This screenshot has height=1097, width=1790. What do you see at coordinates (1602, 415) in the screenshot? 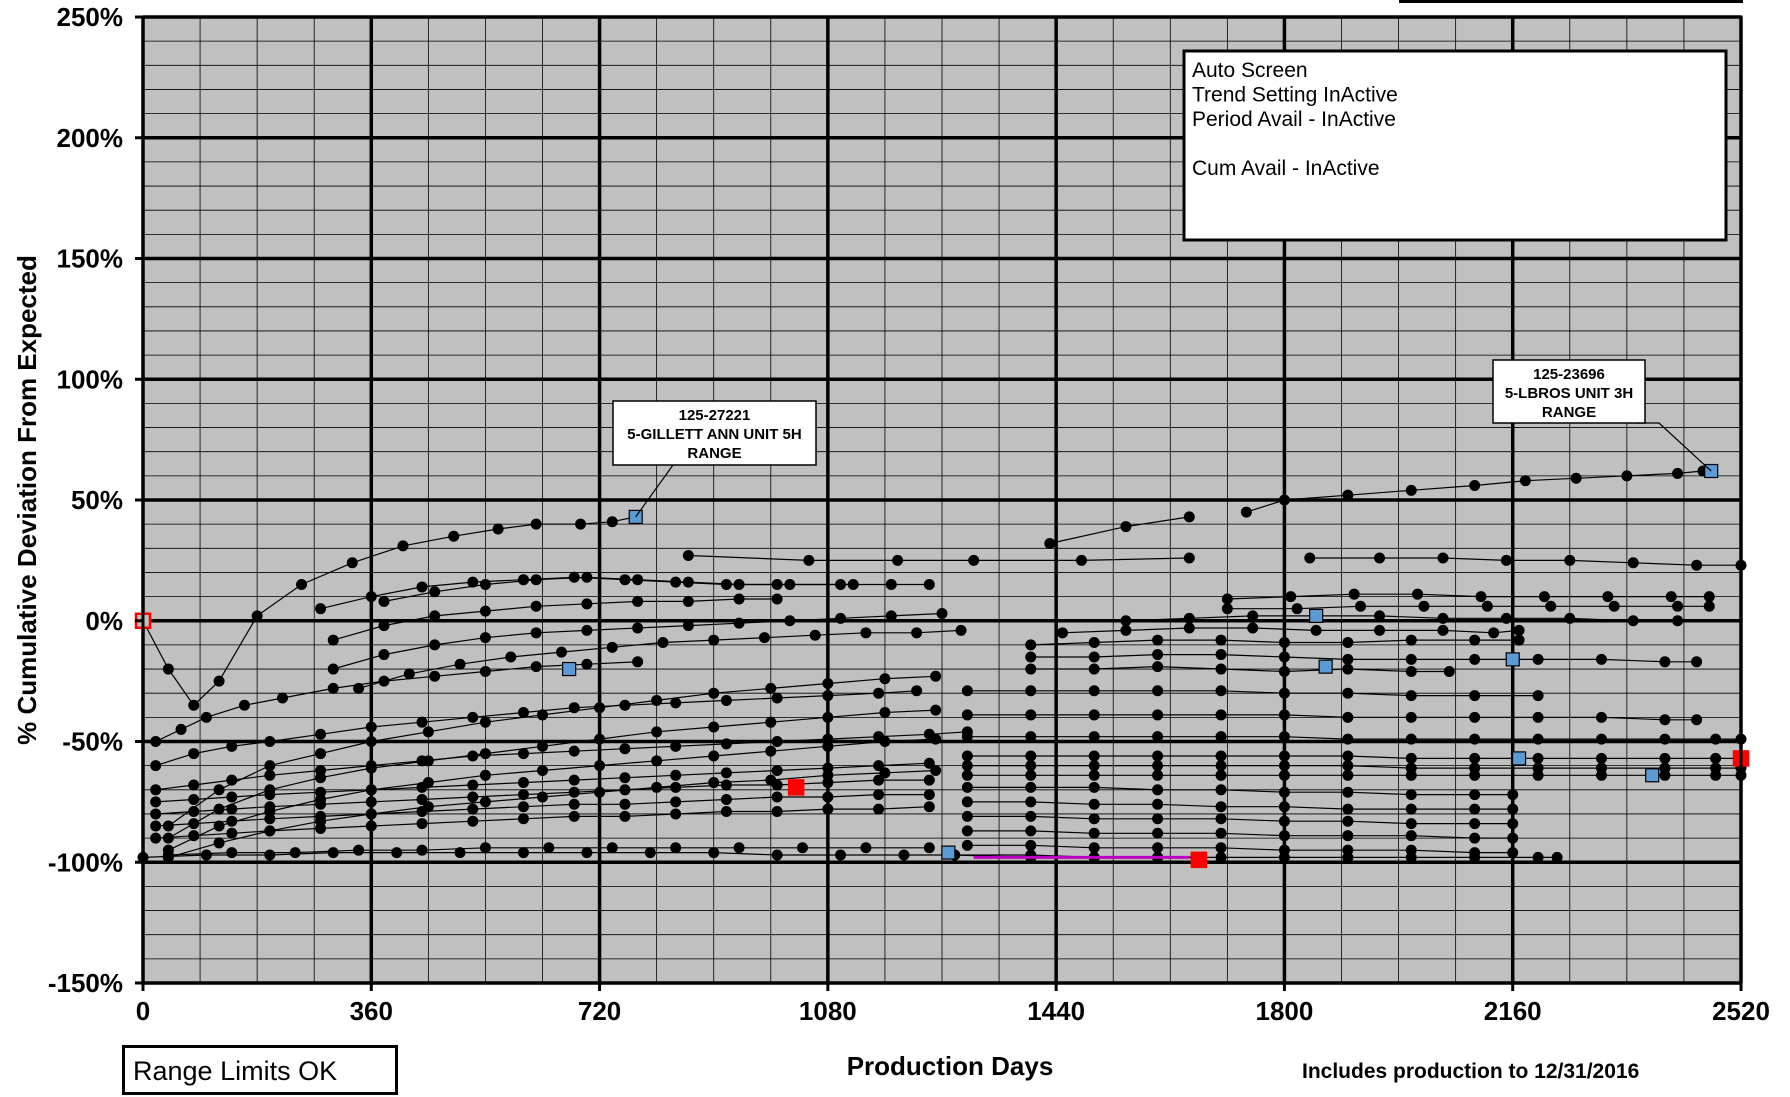
I see `well-callout: 125-23696 5-LBROS UNIT 3H RANGE` at bounding box center [1602, 415].